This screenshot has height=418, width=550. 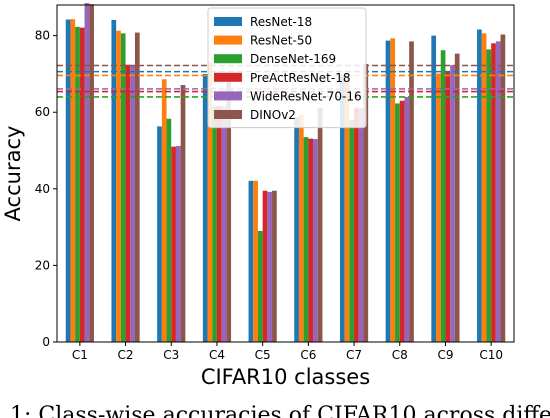 What do you see at coordinates (42, 189) in the screenshot?
I see `y-tick-label: 40` at bounding box center [42, 189].